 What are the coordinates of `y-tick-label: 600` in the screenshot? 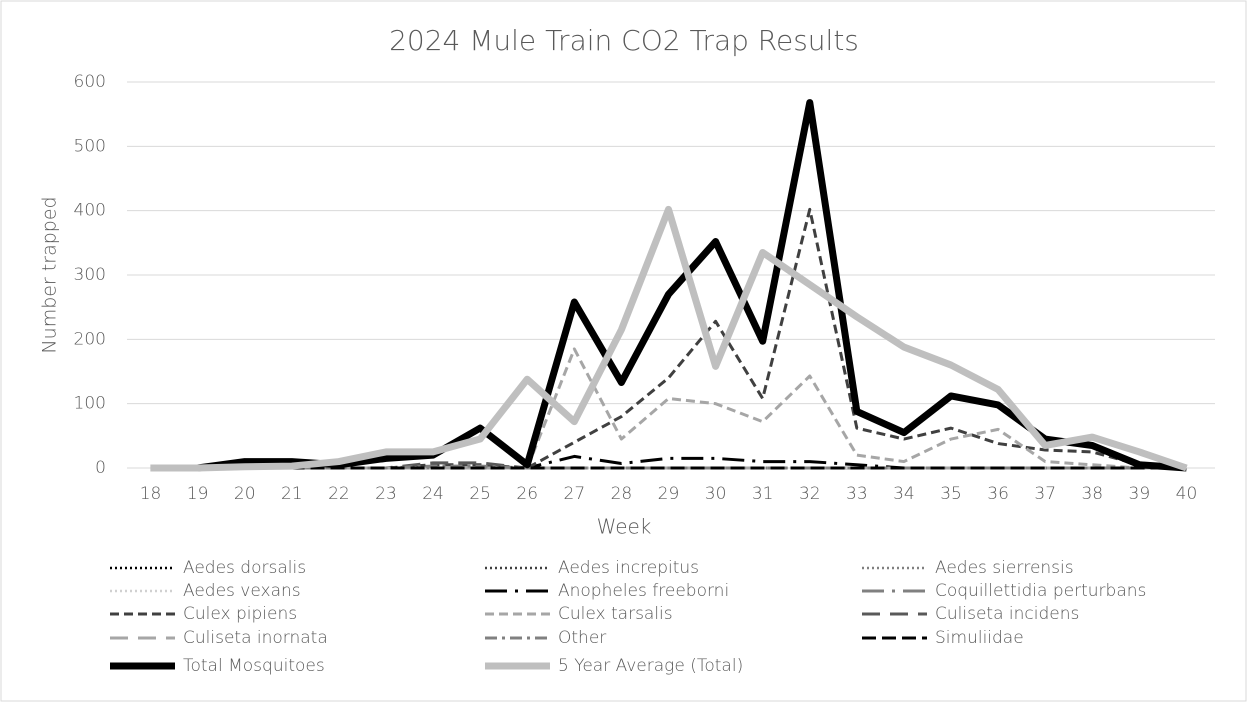 It's located at (90, 82).